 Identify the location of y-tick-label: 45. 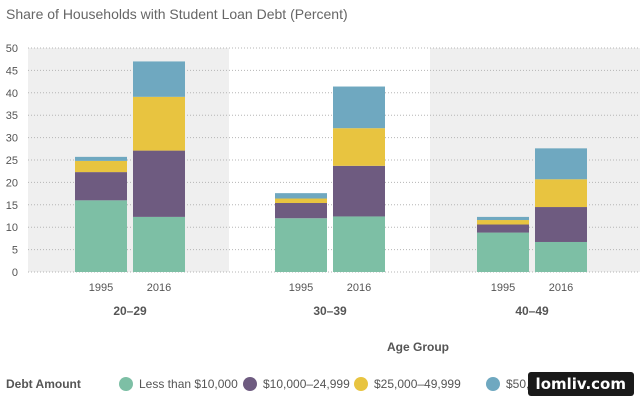
(12, 71).